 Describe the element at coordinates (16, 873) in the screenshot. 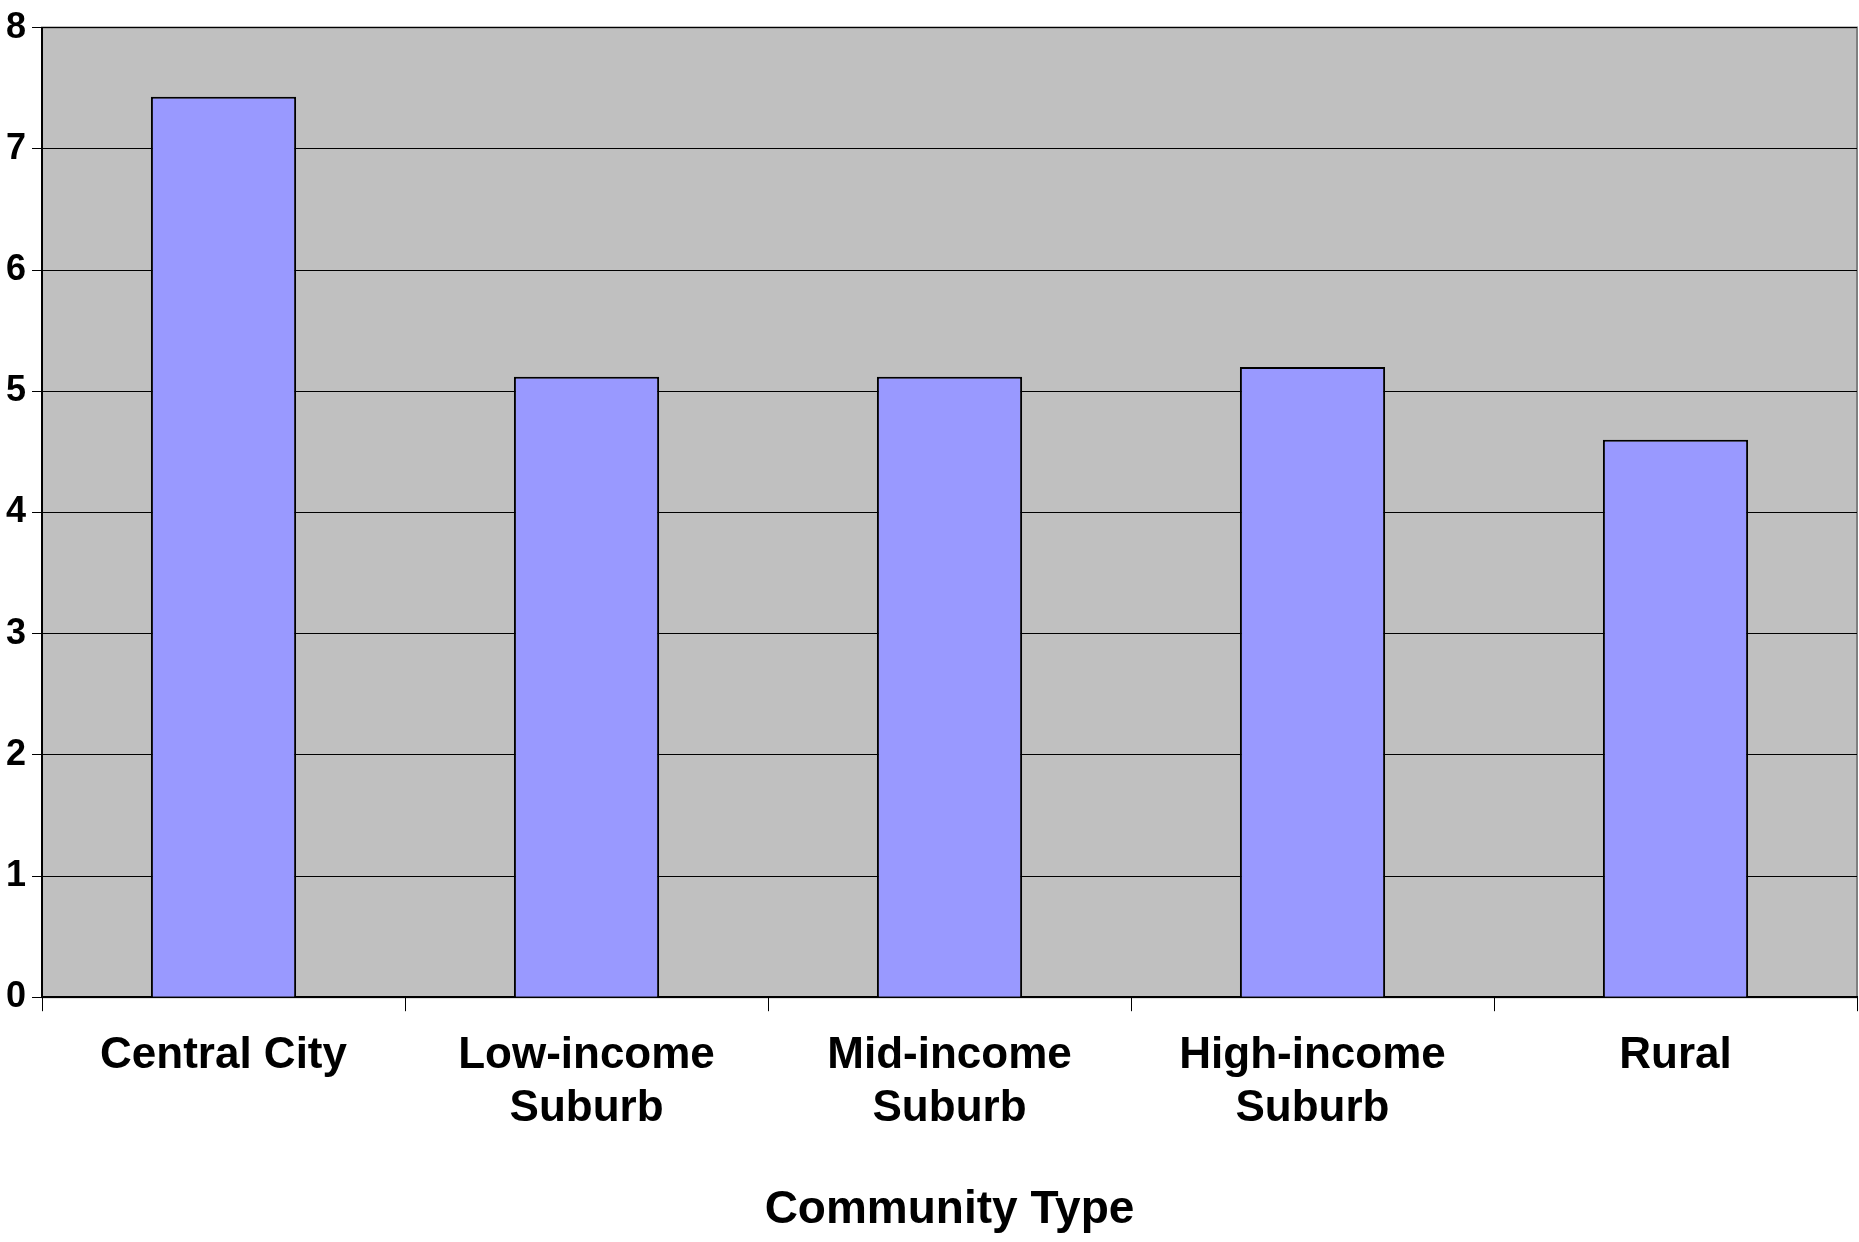

I see `y-tick-label: 1` at that location.